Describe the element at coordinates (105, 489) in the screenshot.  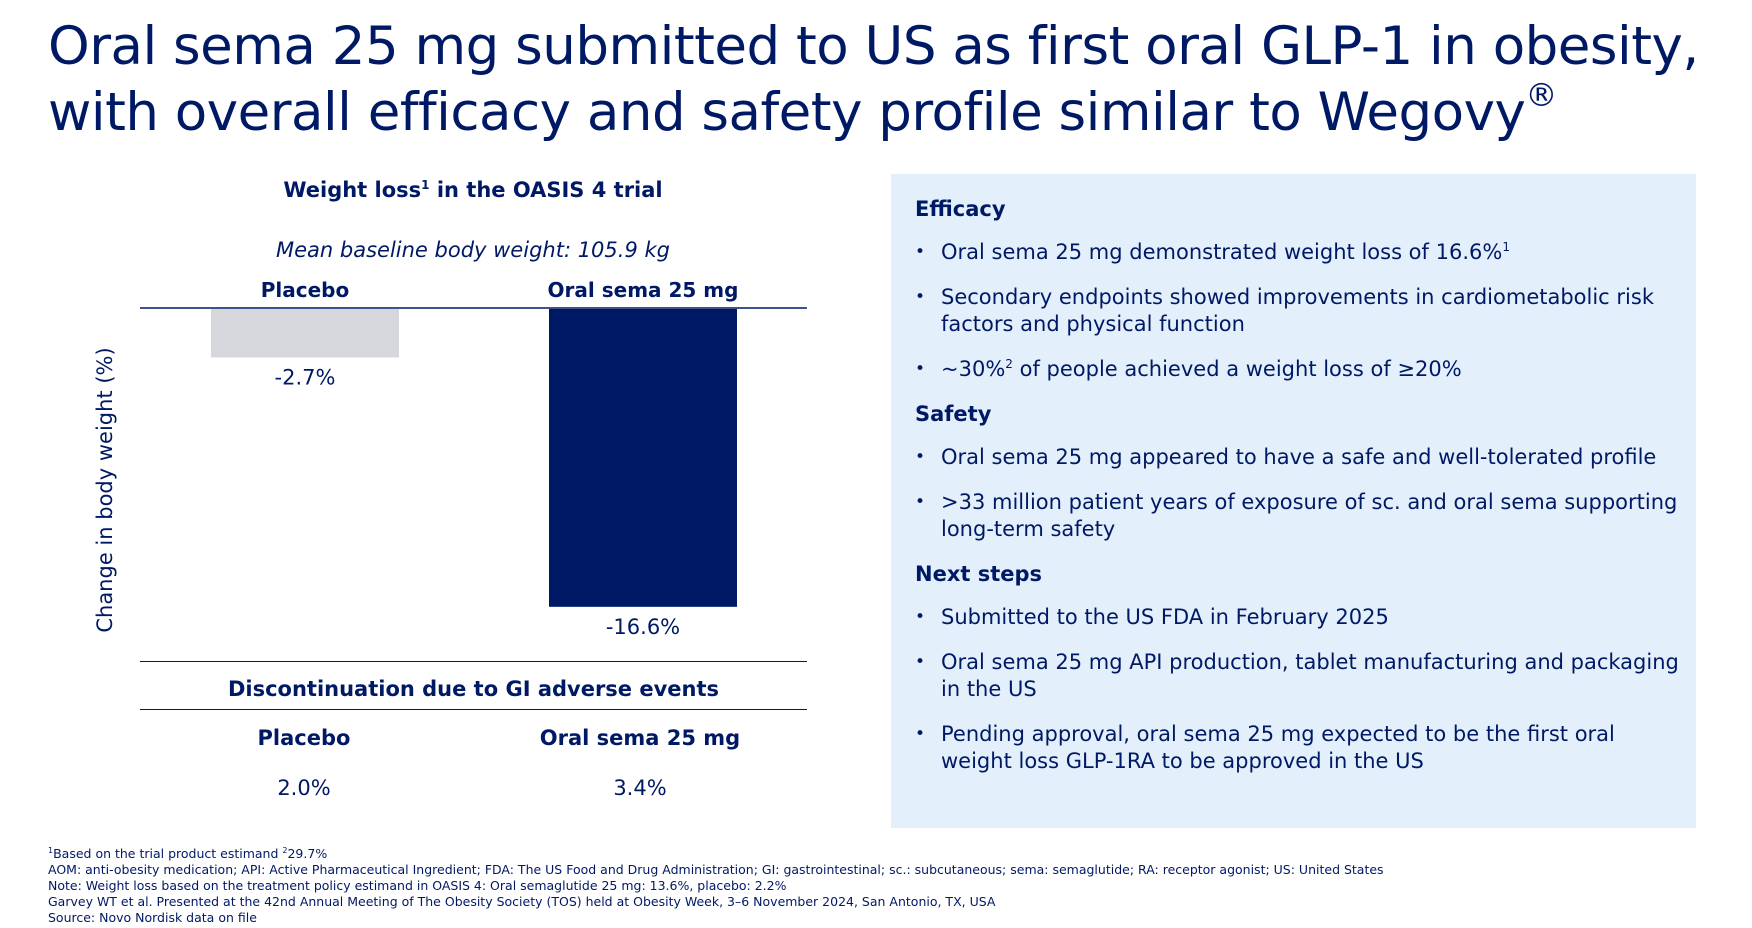
I see `y-axis-label: Change in body weight (%)` at that location.